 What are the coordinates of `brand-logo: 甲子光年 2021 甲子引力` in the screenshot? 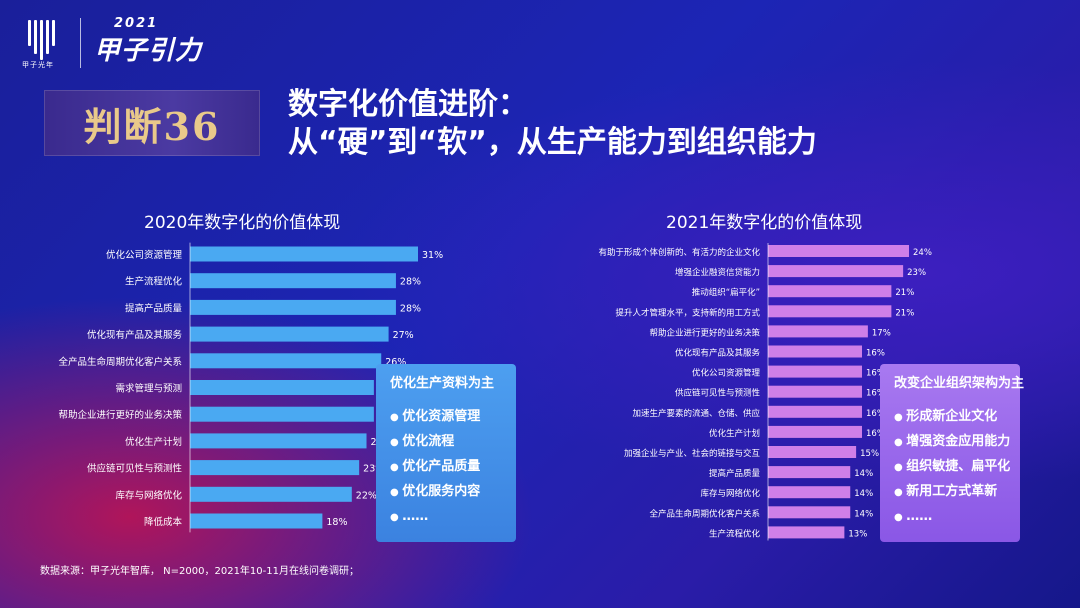 It's located at (111, 44).